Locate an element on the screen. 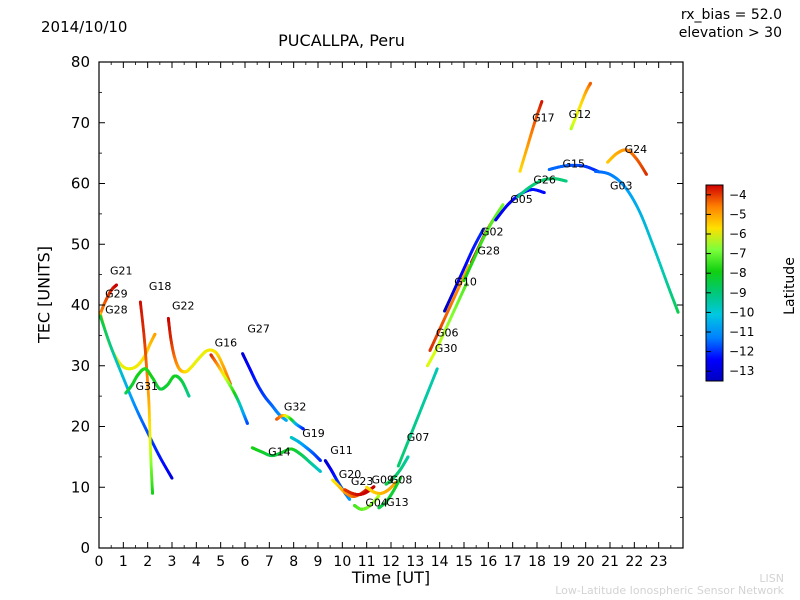 The height and width of the screenshot is (600, 800). colorbar-tick-label: −10 is located at coordinates (741, 312).